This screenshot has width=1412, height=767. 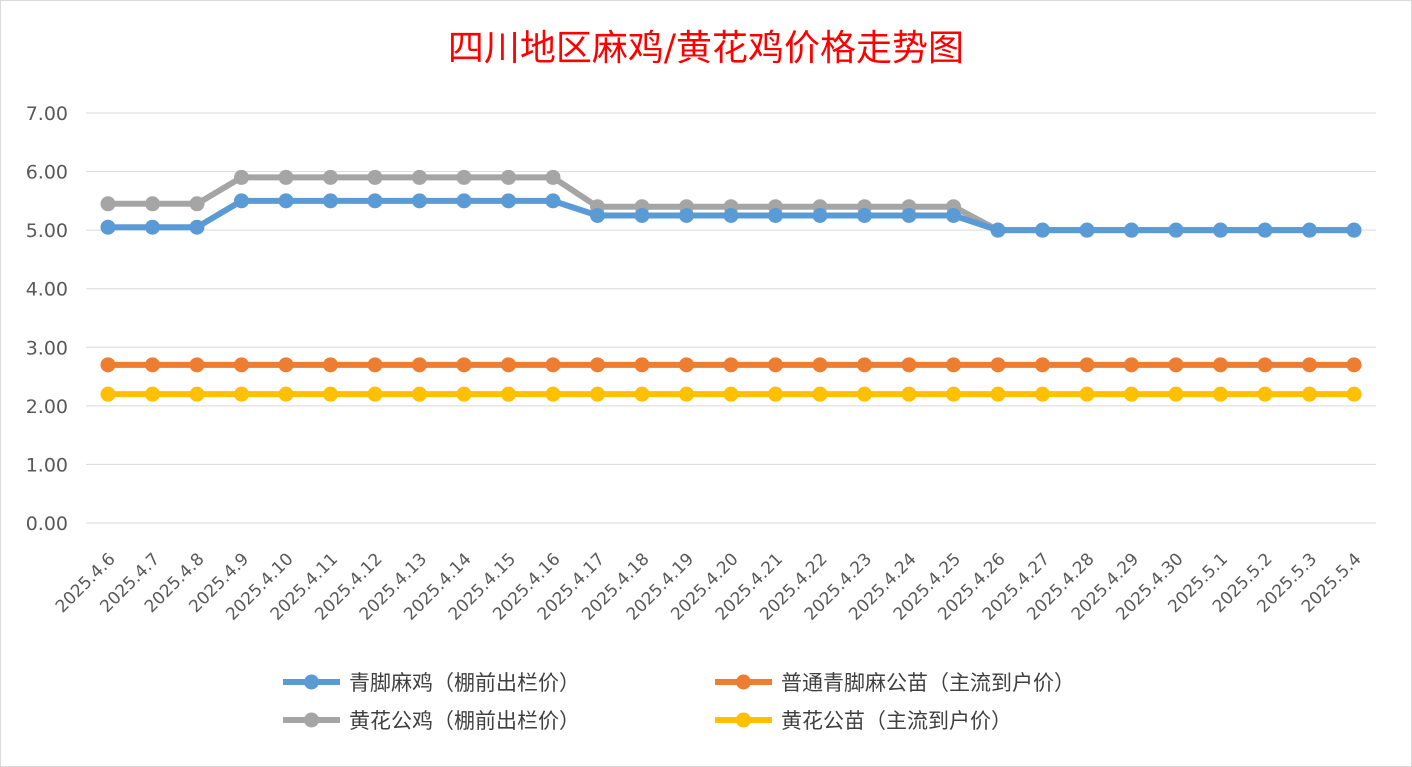 I want to click on y-tick-label: 3.00, so click(x=47, y=348).